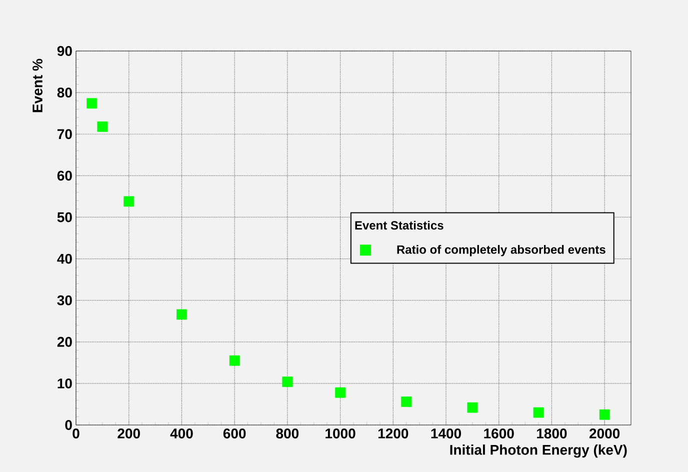 The height and width of the screenshot is (472, 688). What do you see at coordinates (64, 175) in the screenshot?
I see `y-tick-label: 60` at bounding box center [64, 175].